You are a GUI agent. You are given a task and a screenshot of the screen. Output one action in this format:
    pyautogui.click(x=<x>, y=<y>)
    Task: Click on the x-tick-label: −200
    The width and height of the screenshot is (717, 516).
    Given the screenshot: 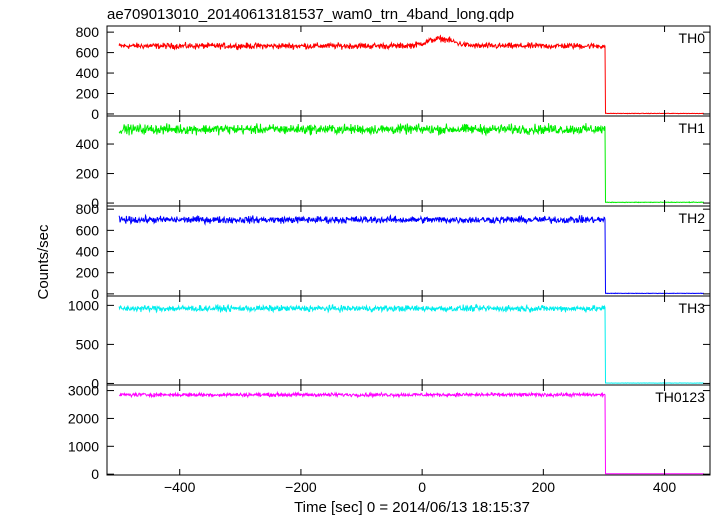 What is the action you would take?
    pyautogui.click(x=301, y=487)
    